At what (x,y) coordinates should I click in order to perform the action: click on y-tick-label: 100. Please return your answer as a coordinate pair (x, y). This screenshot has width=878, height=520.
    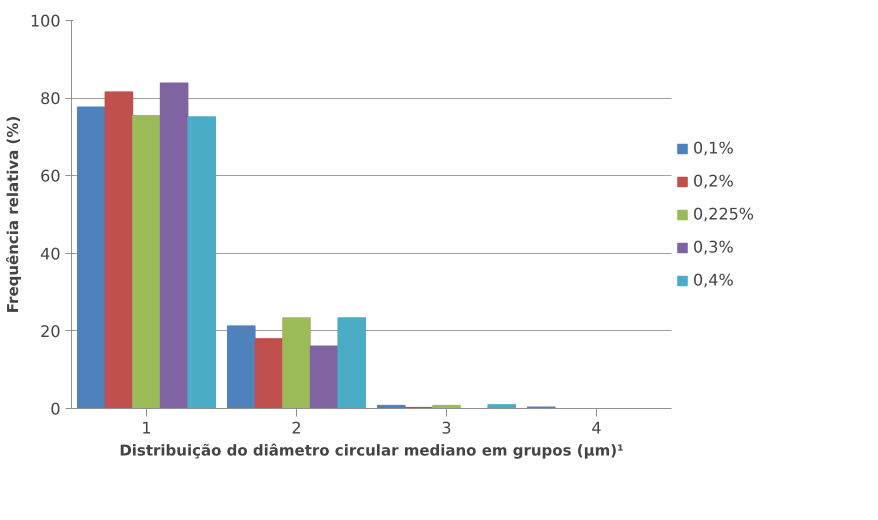
    Looking at the image, I should click on (45, 21).